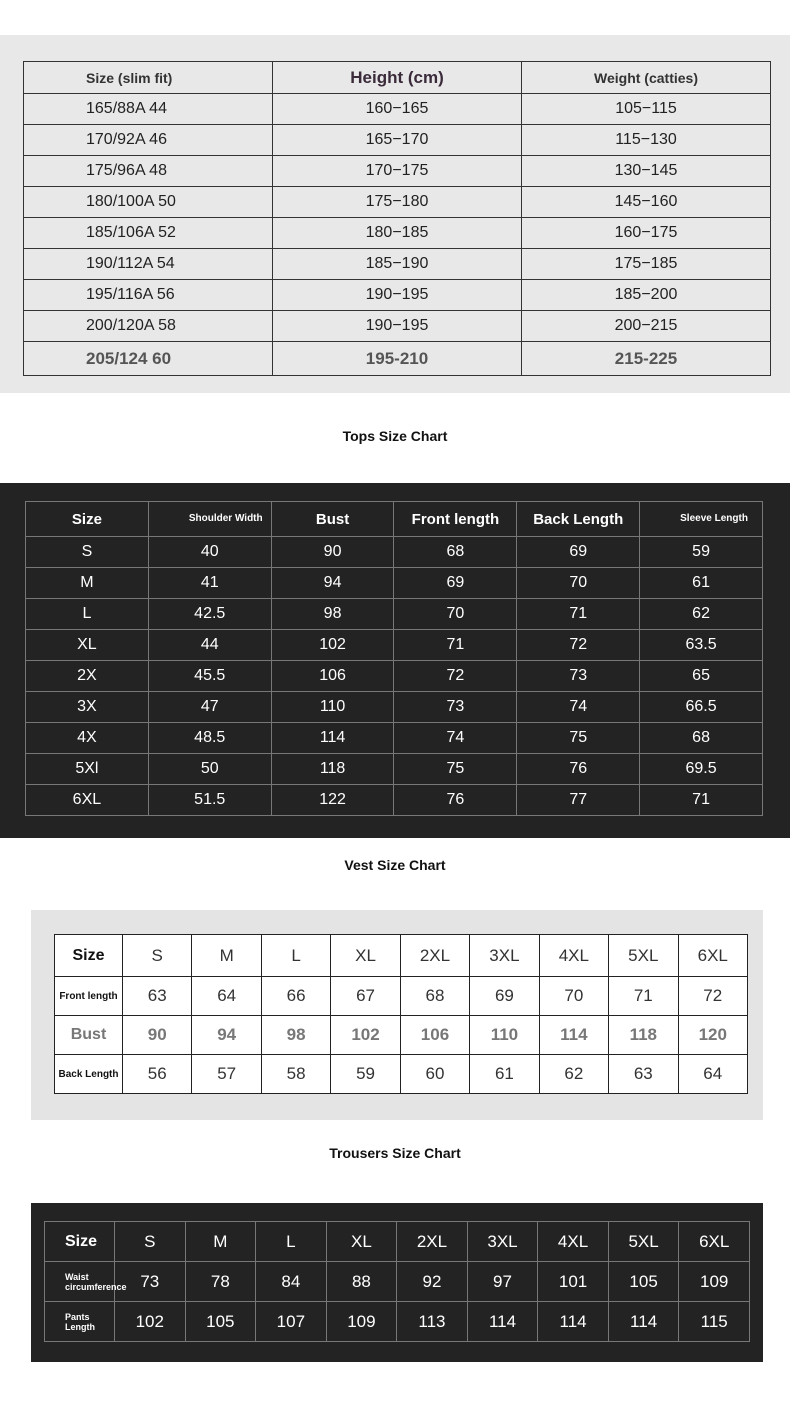 The height and width of the screenshot is (1414, 790). Describe the element at coordinates (646, 358) in the screenshot. I see `table-cell: 215-225` at that location.